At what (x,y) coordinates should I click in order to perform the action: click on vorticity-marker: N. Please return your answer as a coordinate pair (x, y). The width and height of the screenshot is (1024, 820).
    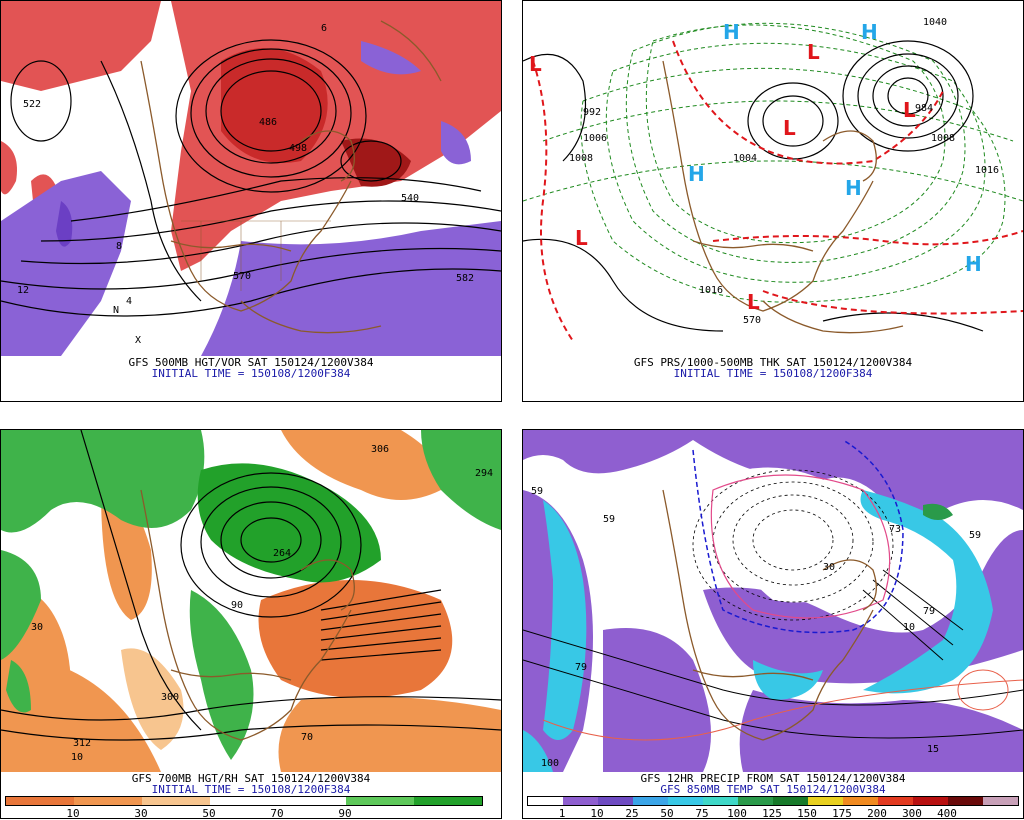
    Looking at the image, I should click on (116, 310).